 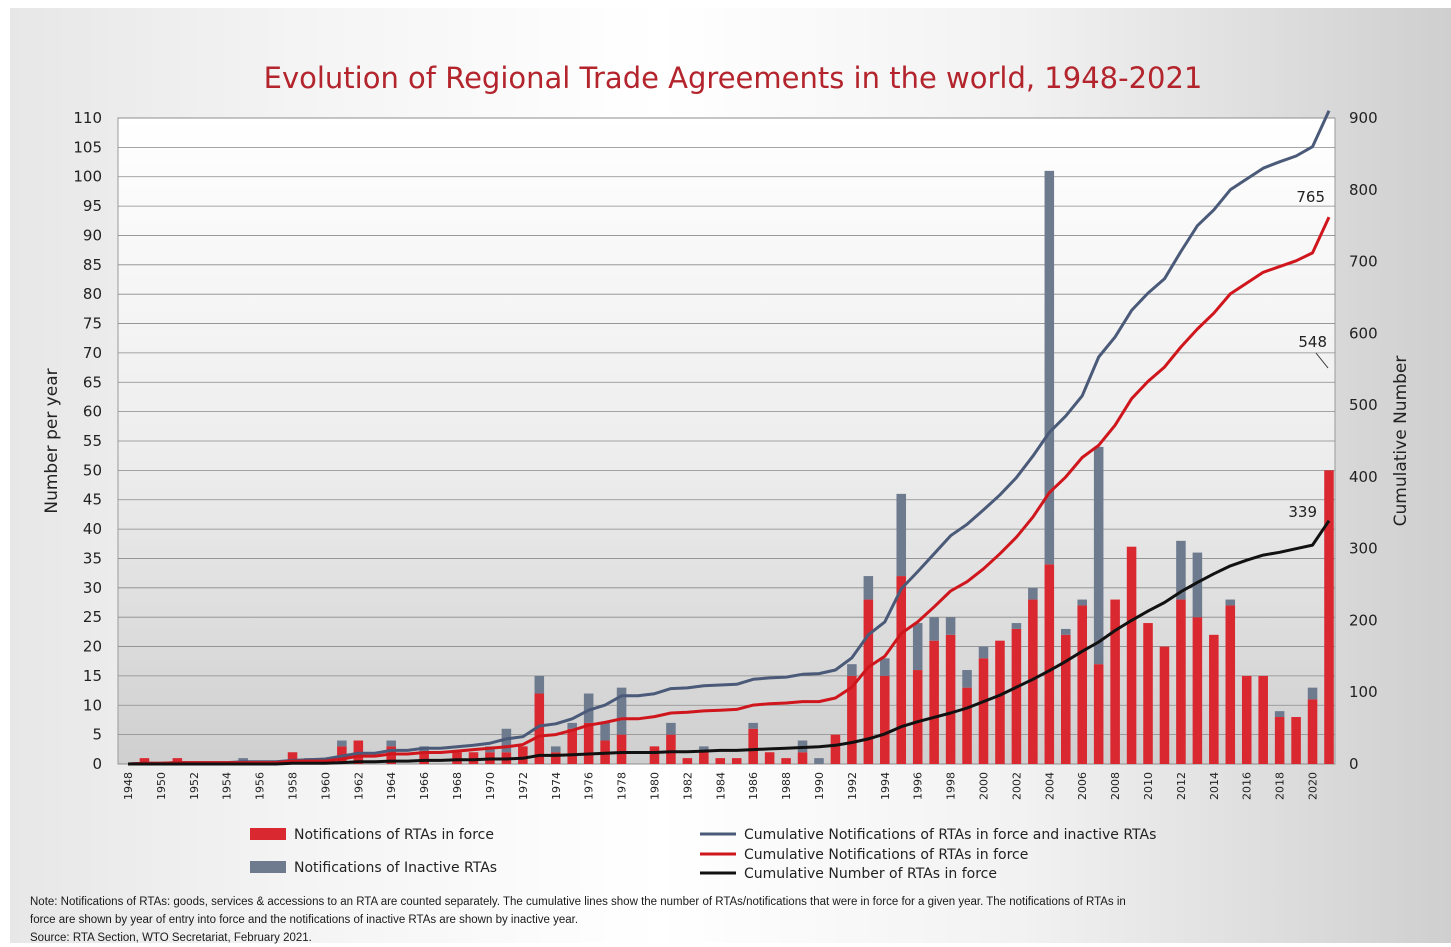 What do you see at coordinates (424, 786) in the screenshot?
I see `x-tick-label: 1966` at bounding box center [424, 786].